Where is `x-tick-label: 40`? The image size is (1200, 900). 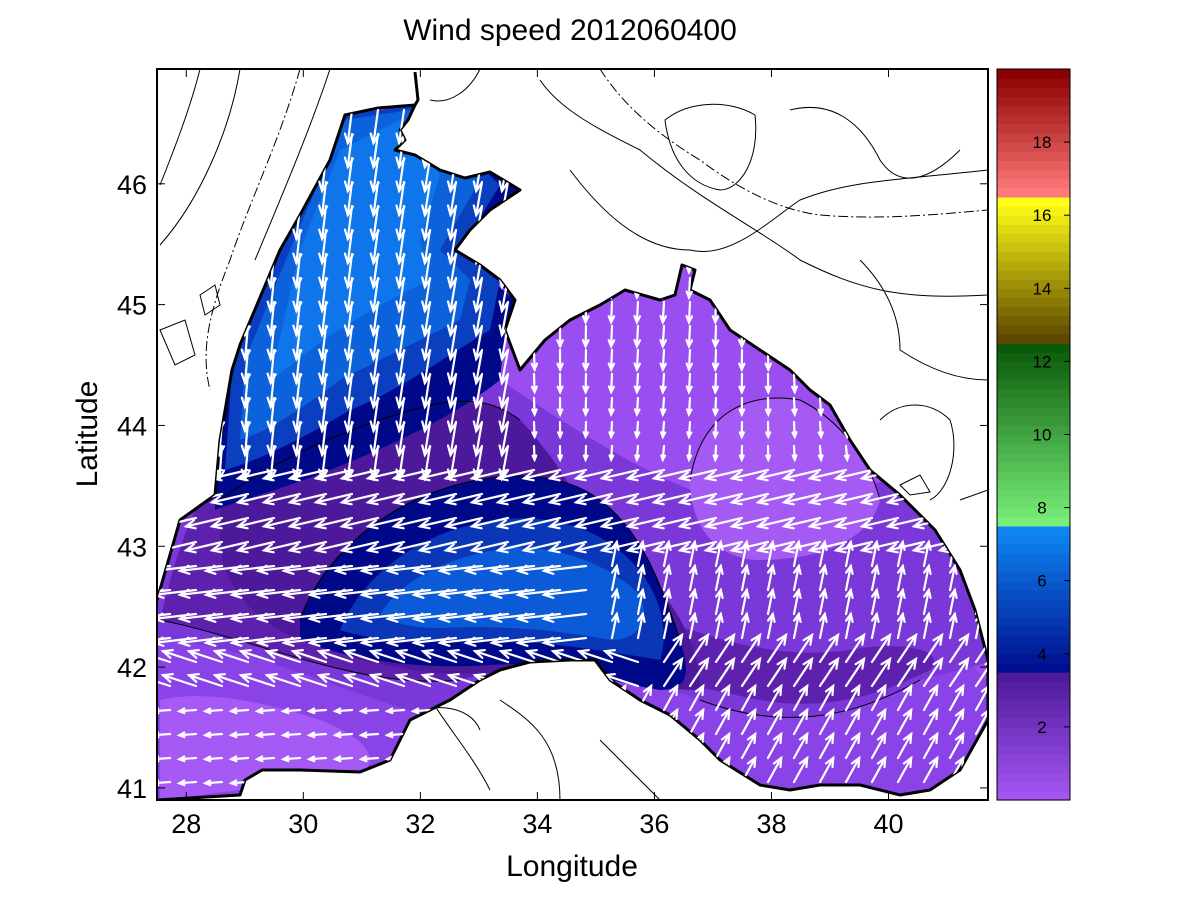 x-tick-label: 40 is located at coordinates (888, 824).